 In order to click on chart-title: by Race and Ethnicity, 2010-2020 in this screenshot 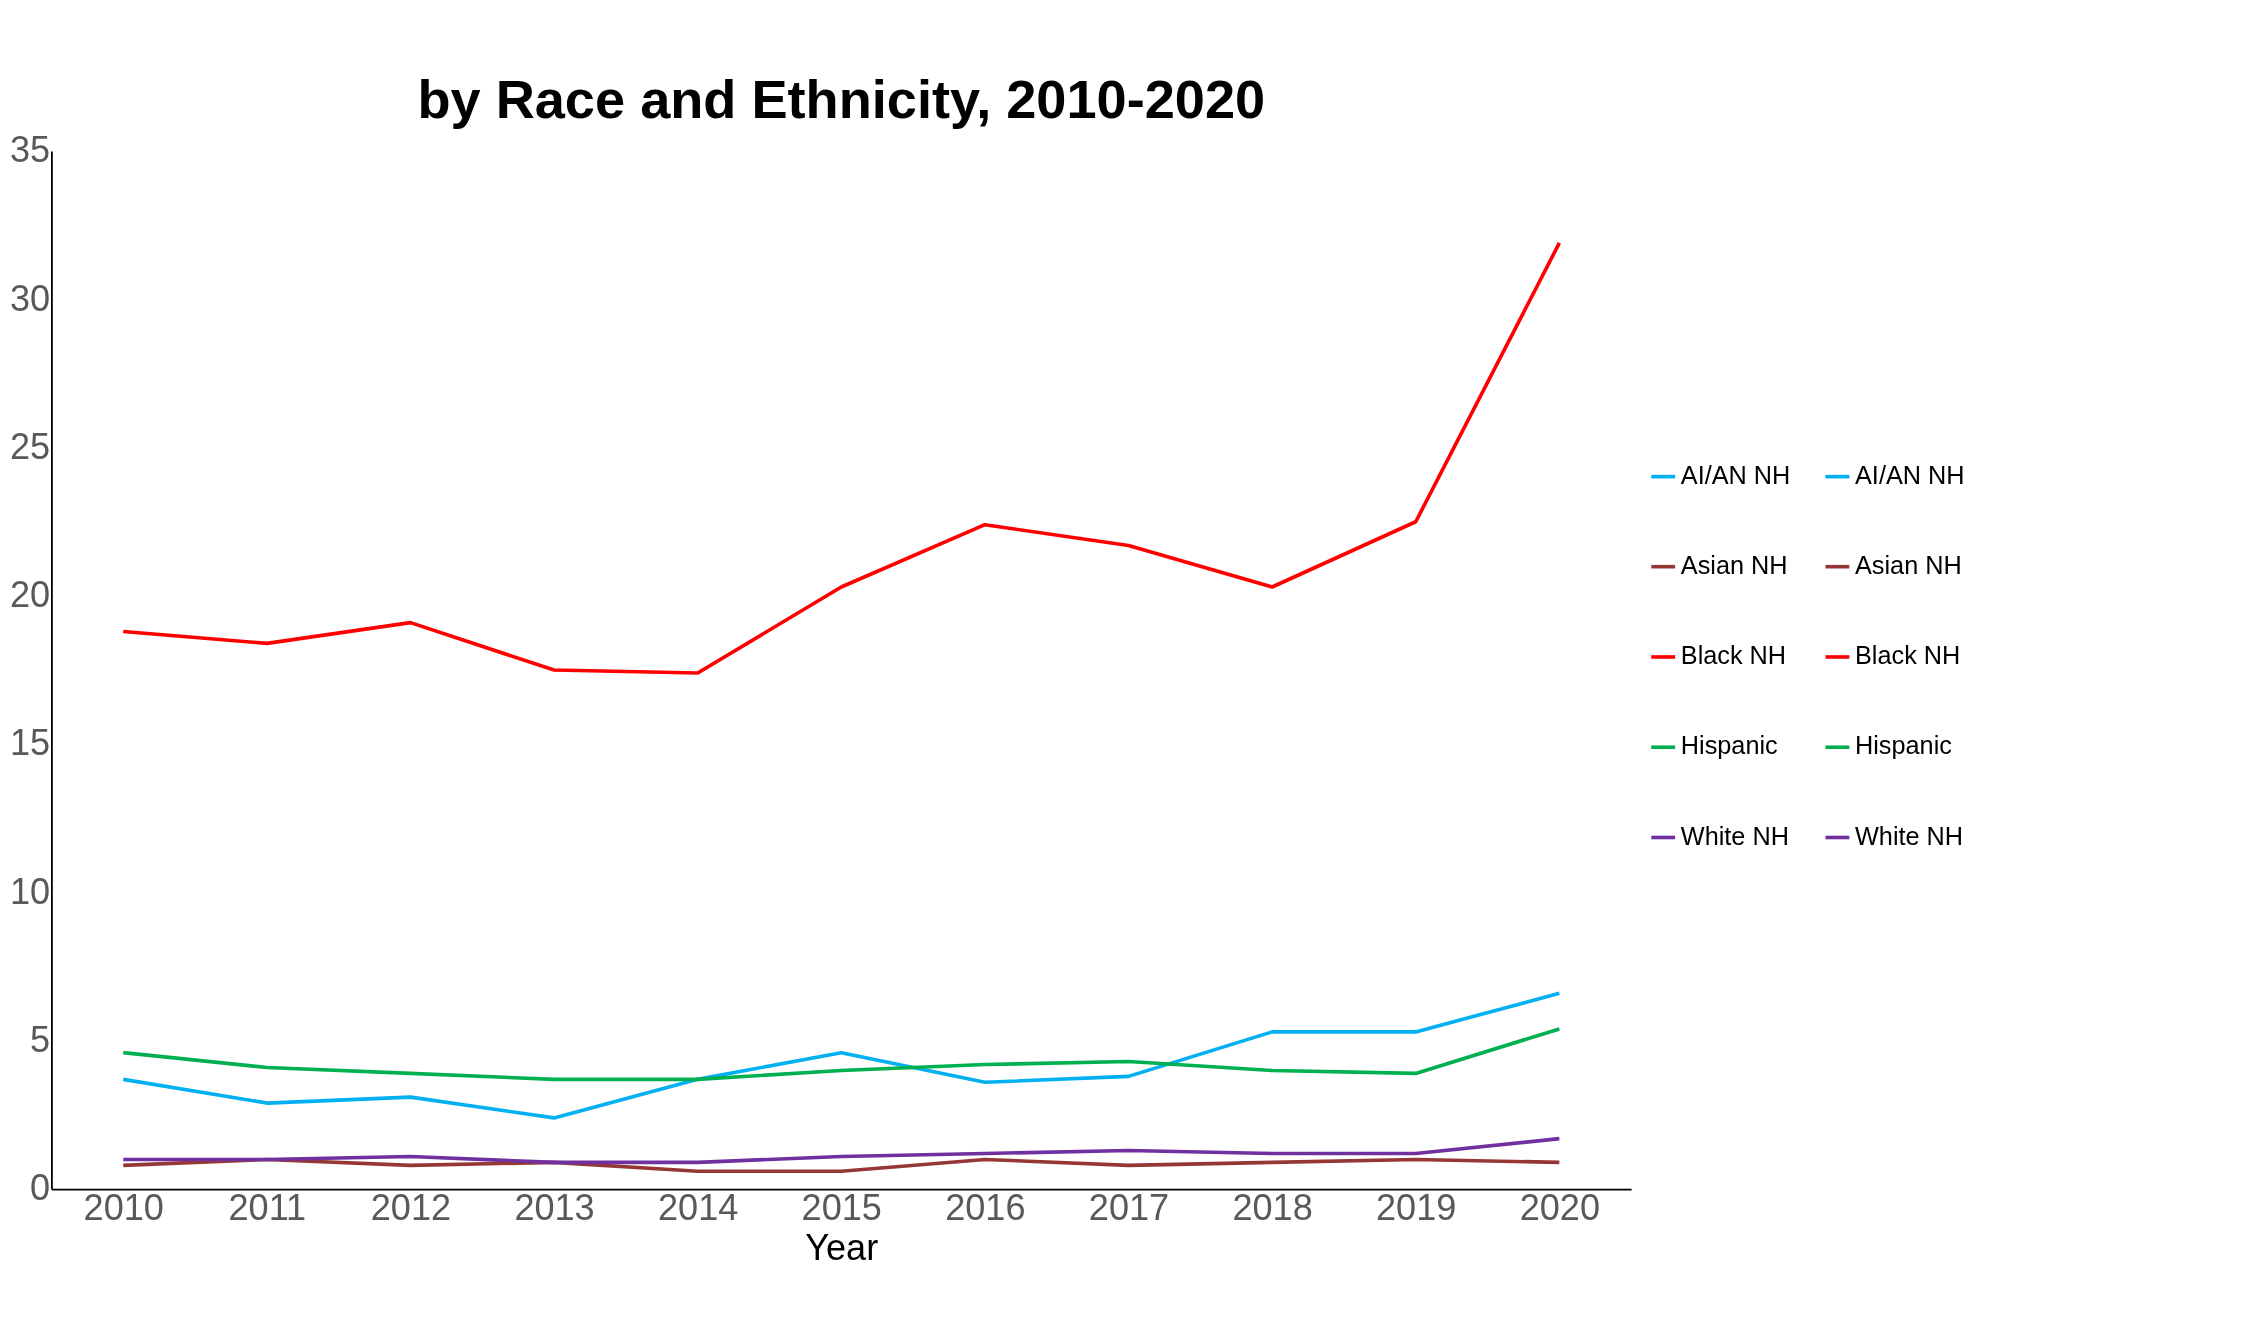, I will do `click(841, 98)`.